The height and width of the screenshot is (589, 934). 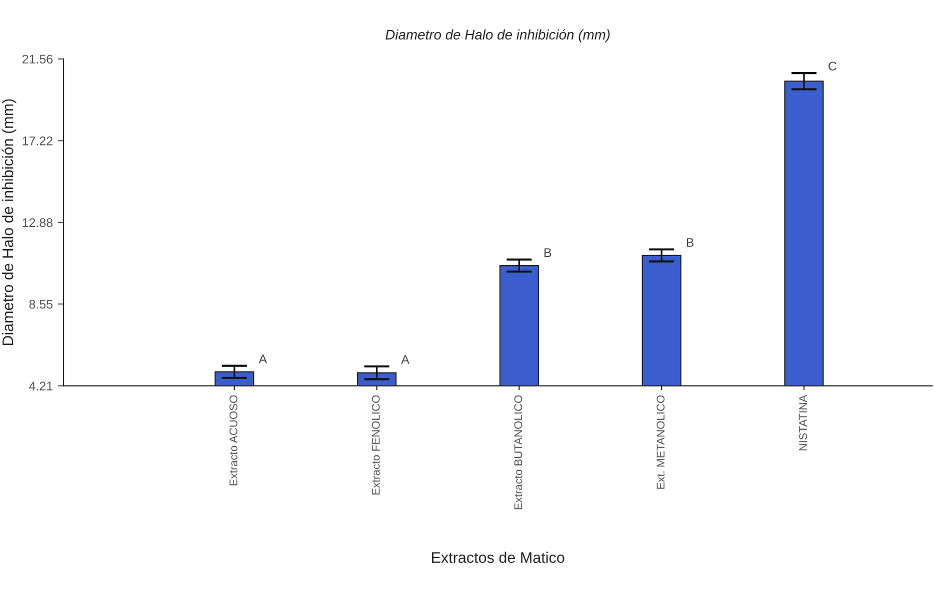 What do you see at coordinates (660, 442) in the screenshot?
I see `x-tick-label: Ext. METANOLICO` at bounding box center [660, 442].